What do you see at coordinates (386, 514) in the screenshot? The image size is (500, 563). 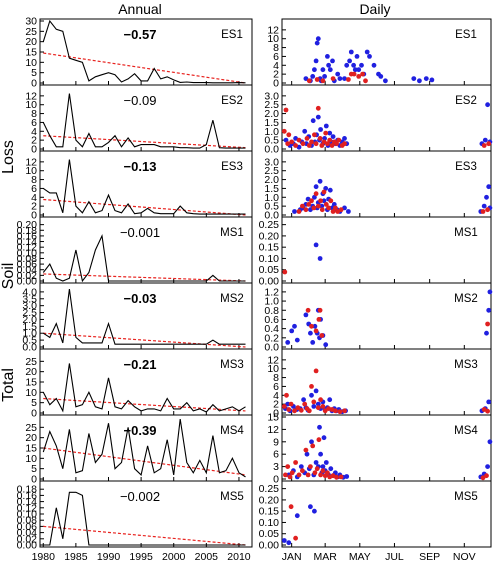 I see `daily-panel-frame` at bounding box center [386, 514].